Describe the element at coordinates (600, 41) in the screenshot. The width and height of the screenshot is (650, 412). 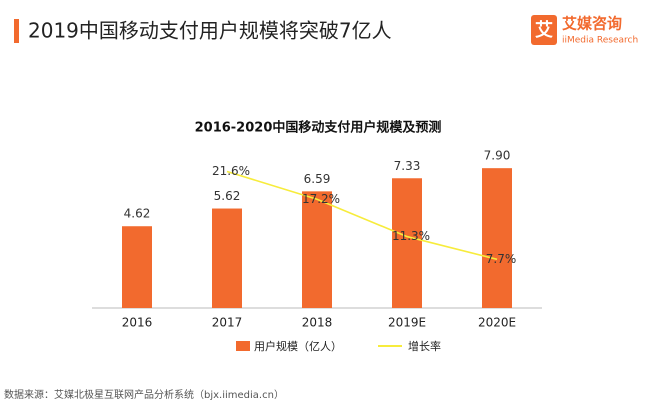
I see `logo-sub: iiMedia Research` at that location.